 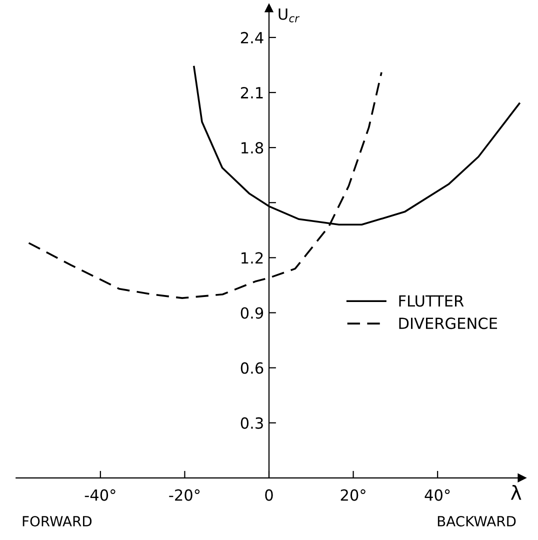 I want to click on x-tick-label: -20°, so click(x=184, y=495).